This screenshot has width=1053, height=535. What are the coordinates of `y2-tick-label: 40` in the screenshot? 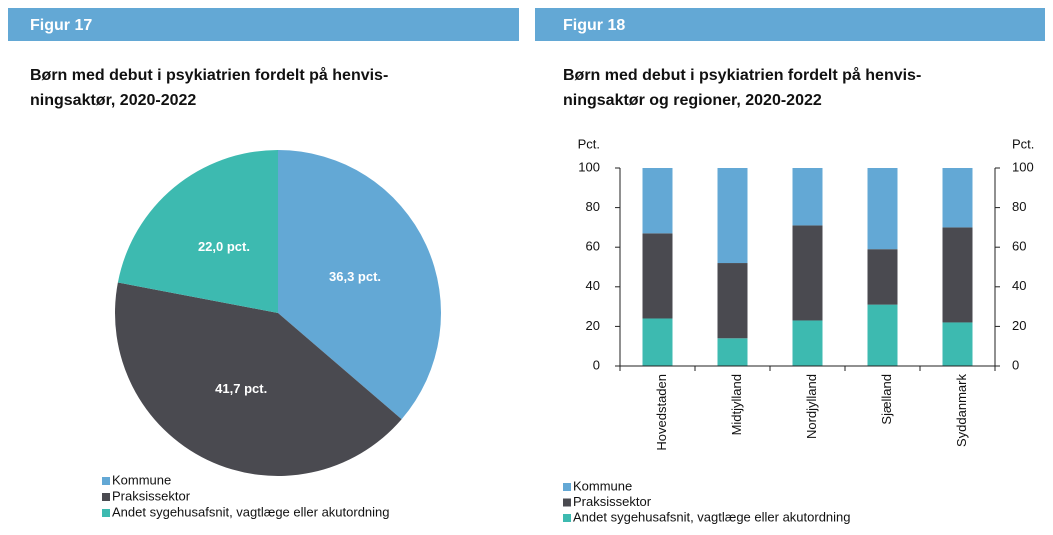 It's located at (1019, 285).